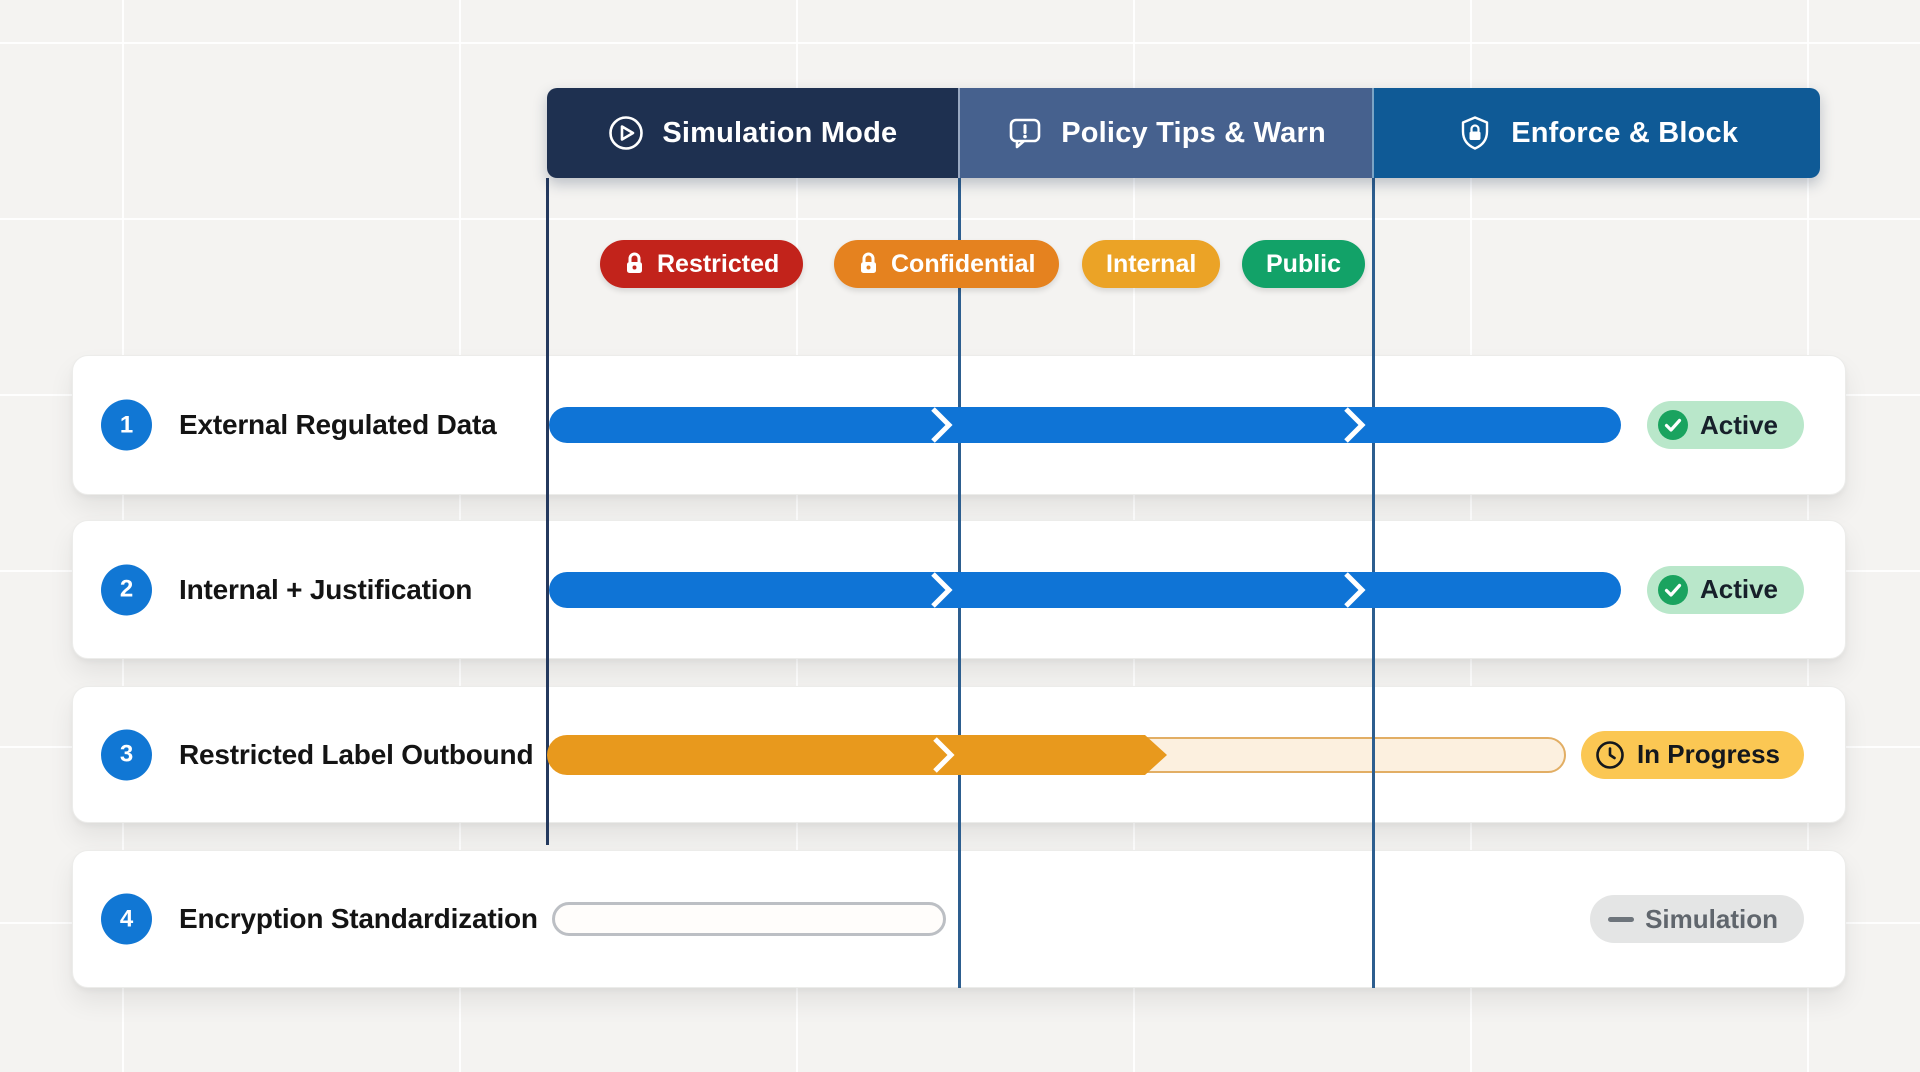 The image size is (1920, 1072). I want to click on row-title: Internal + Justification, so click(326, 589).